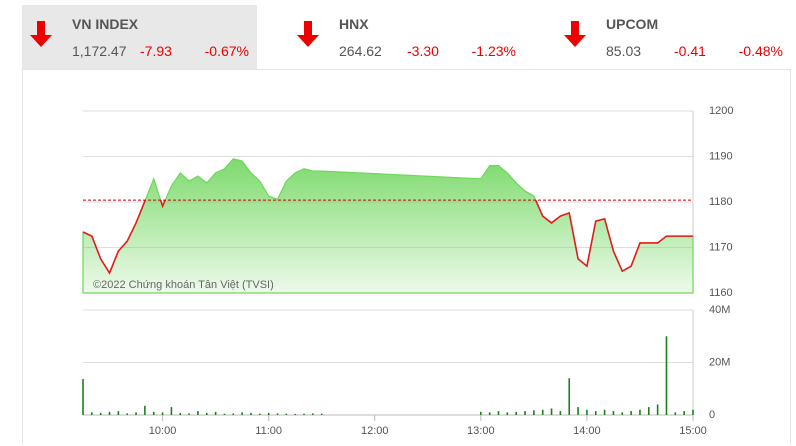 Image resolution: width=796 pixels, height=446 pixels. Describe the element at coordinates (719, 310) in the screenshot. I see `y-tick-label: 40M` at that location.